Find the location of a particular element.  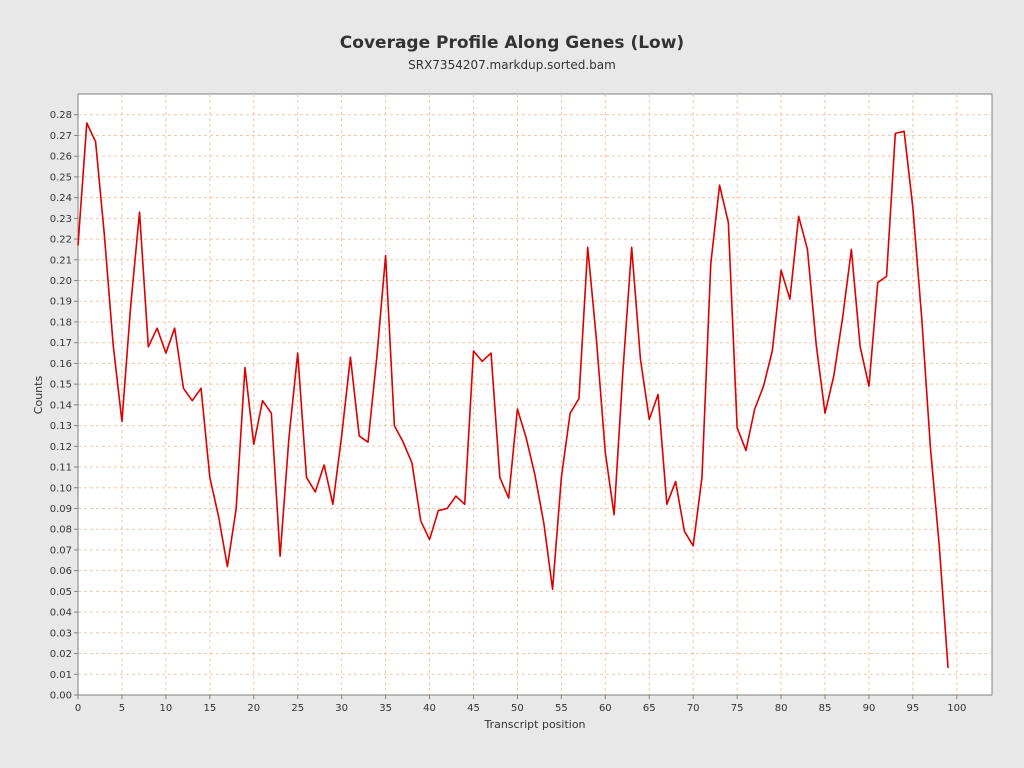

y-tick-label: 0.11 is located at coordinates (61, 468).